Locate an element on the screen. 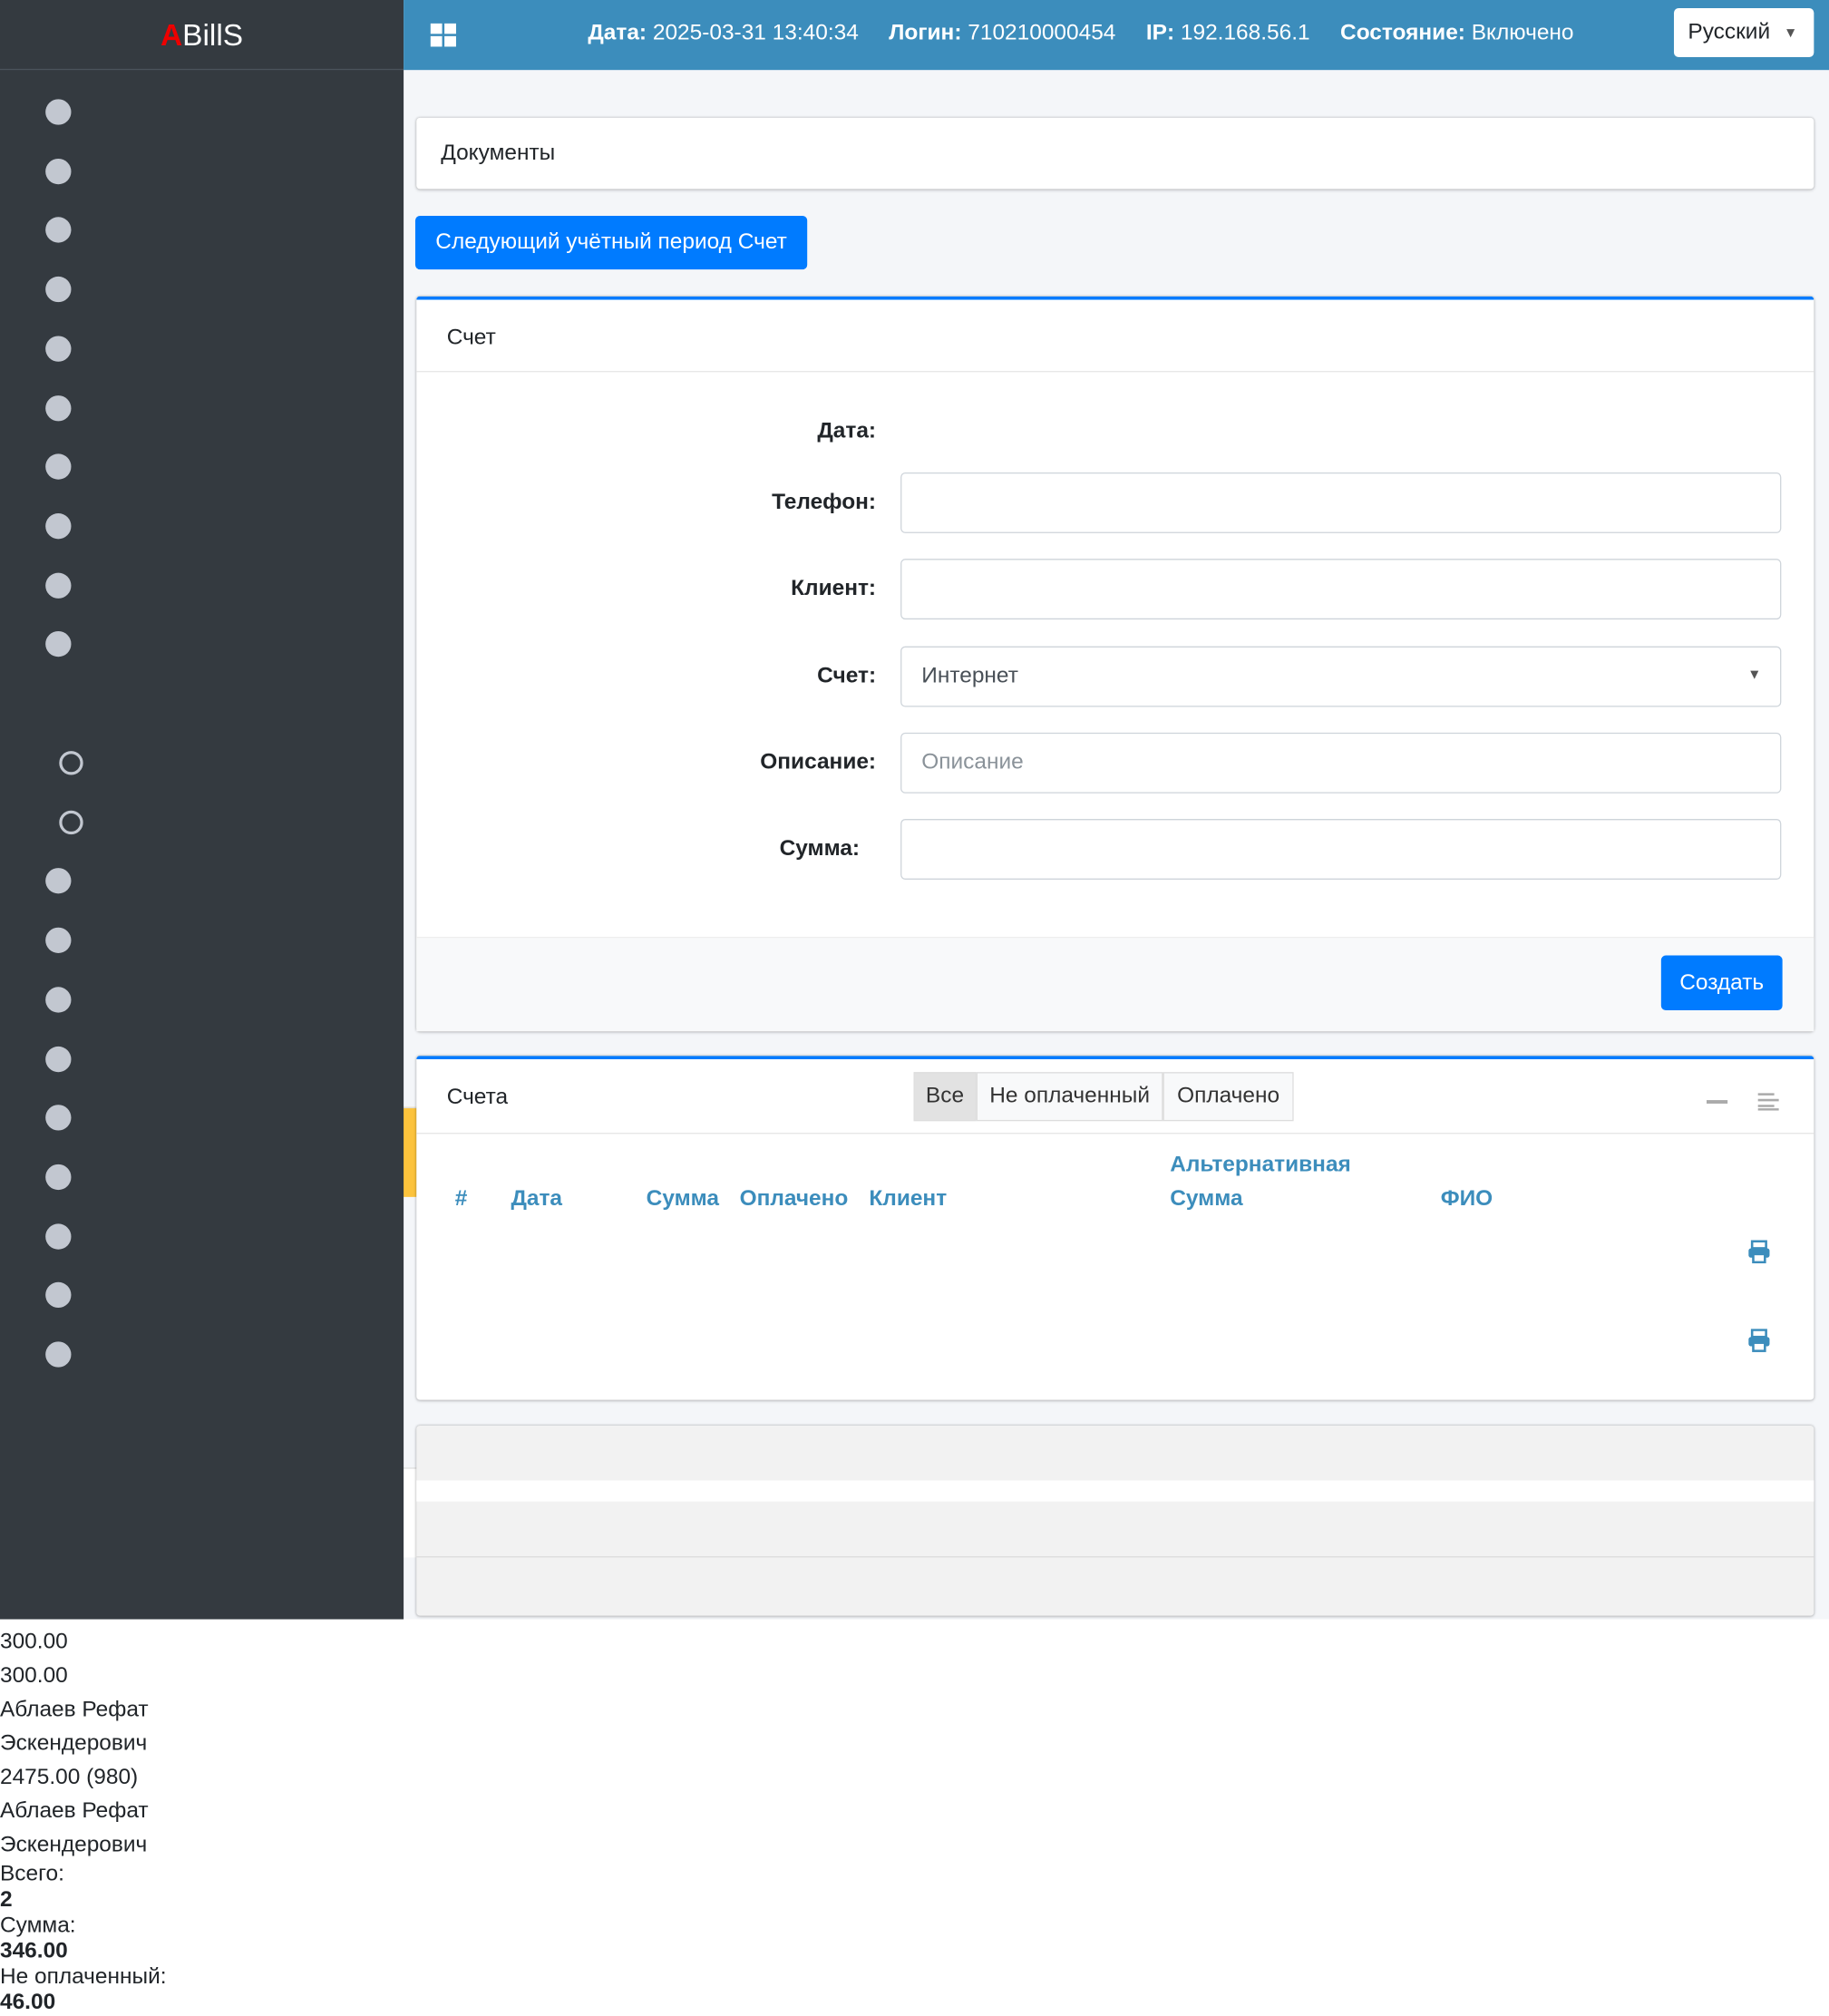 The height and width of the screenshot is (2016, 1829). form-label: Описание: is located at coordinates (818, 762).